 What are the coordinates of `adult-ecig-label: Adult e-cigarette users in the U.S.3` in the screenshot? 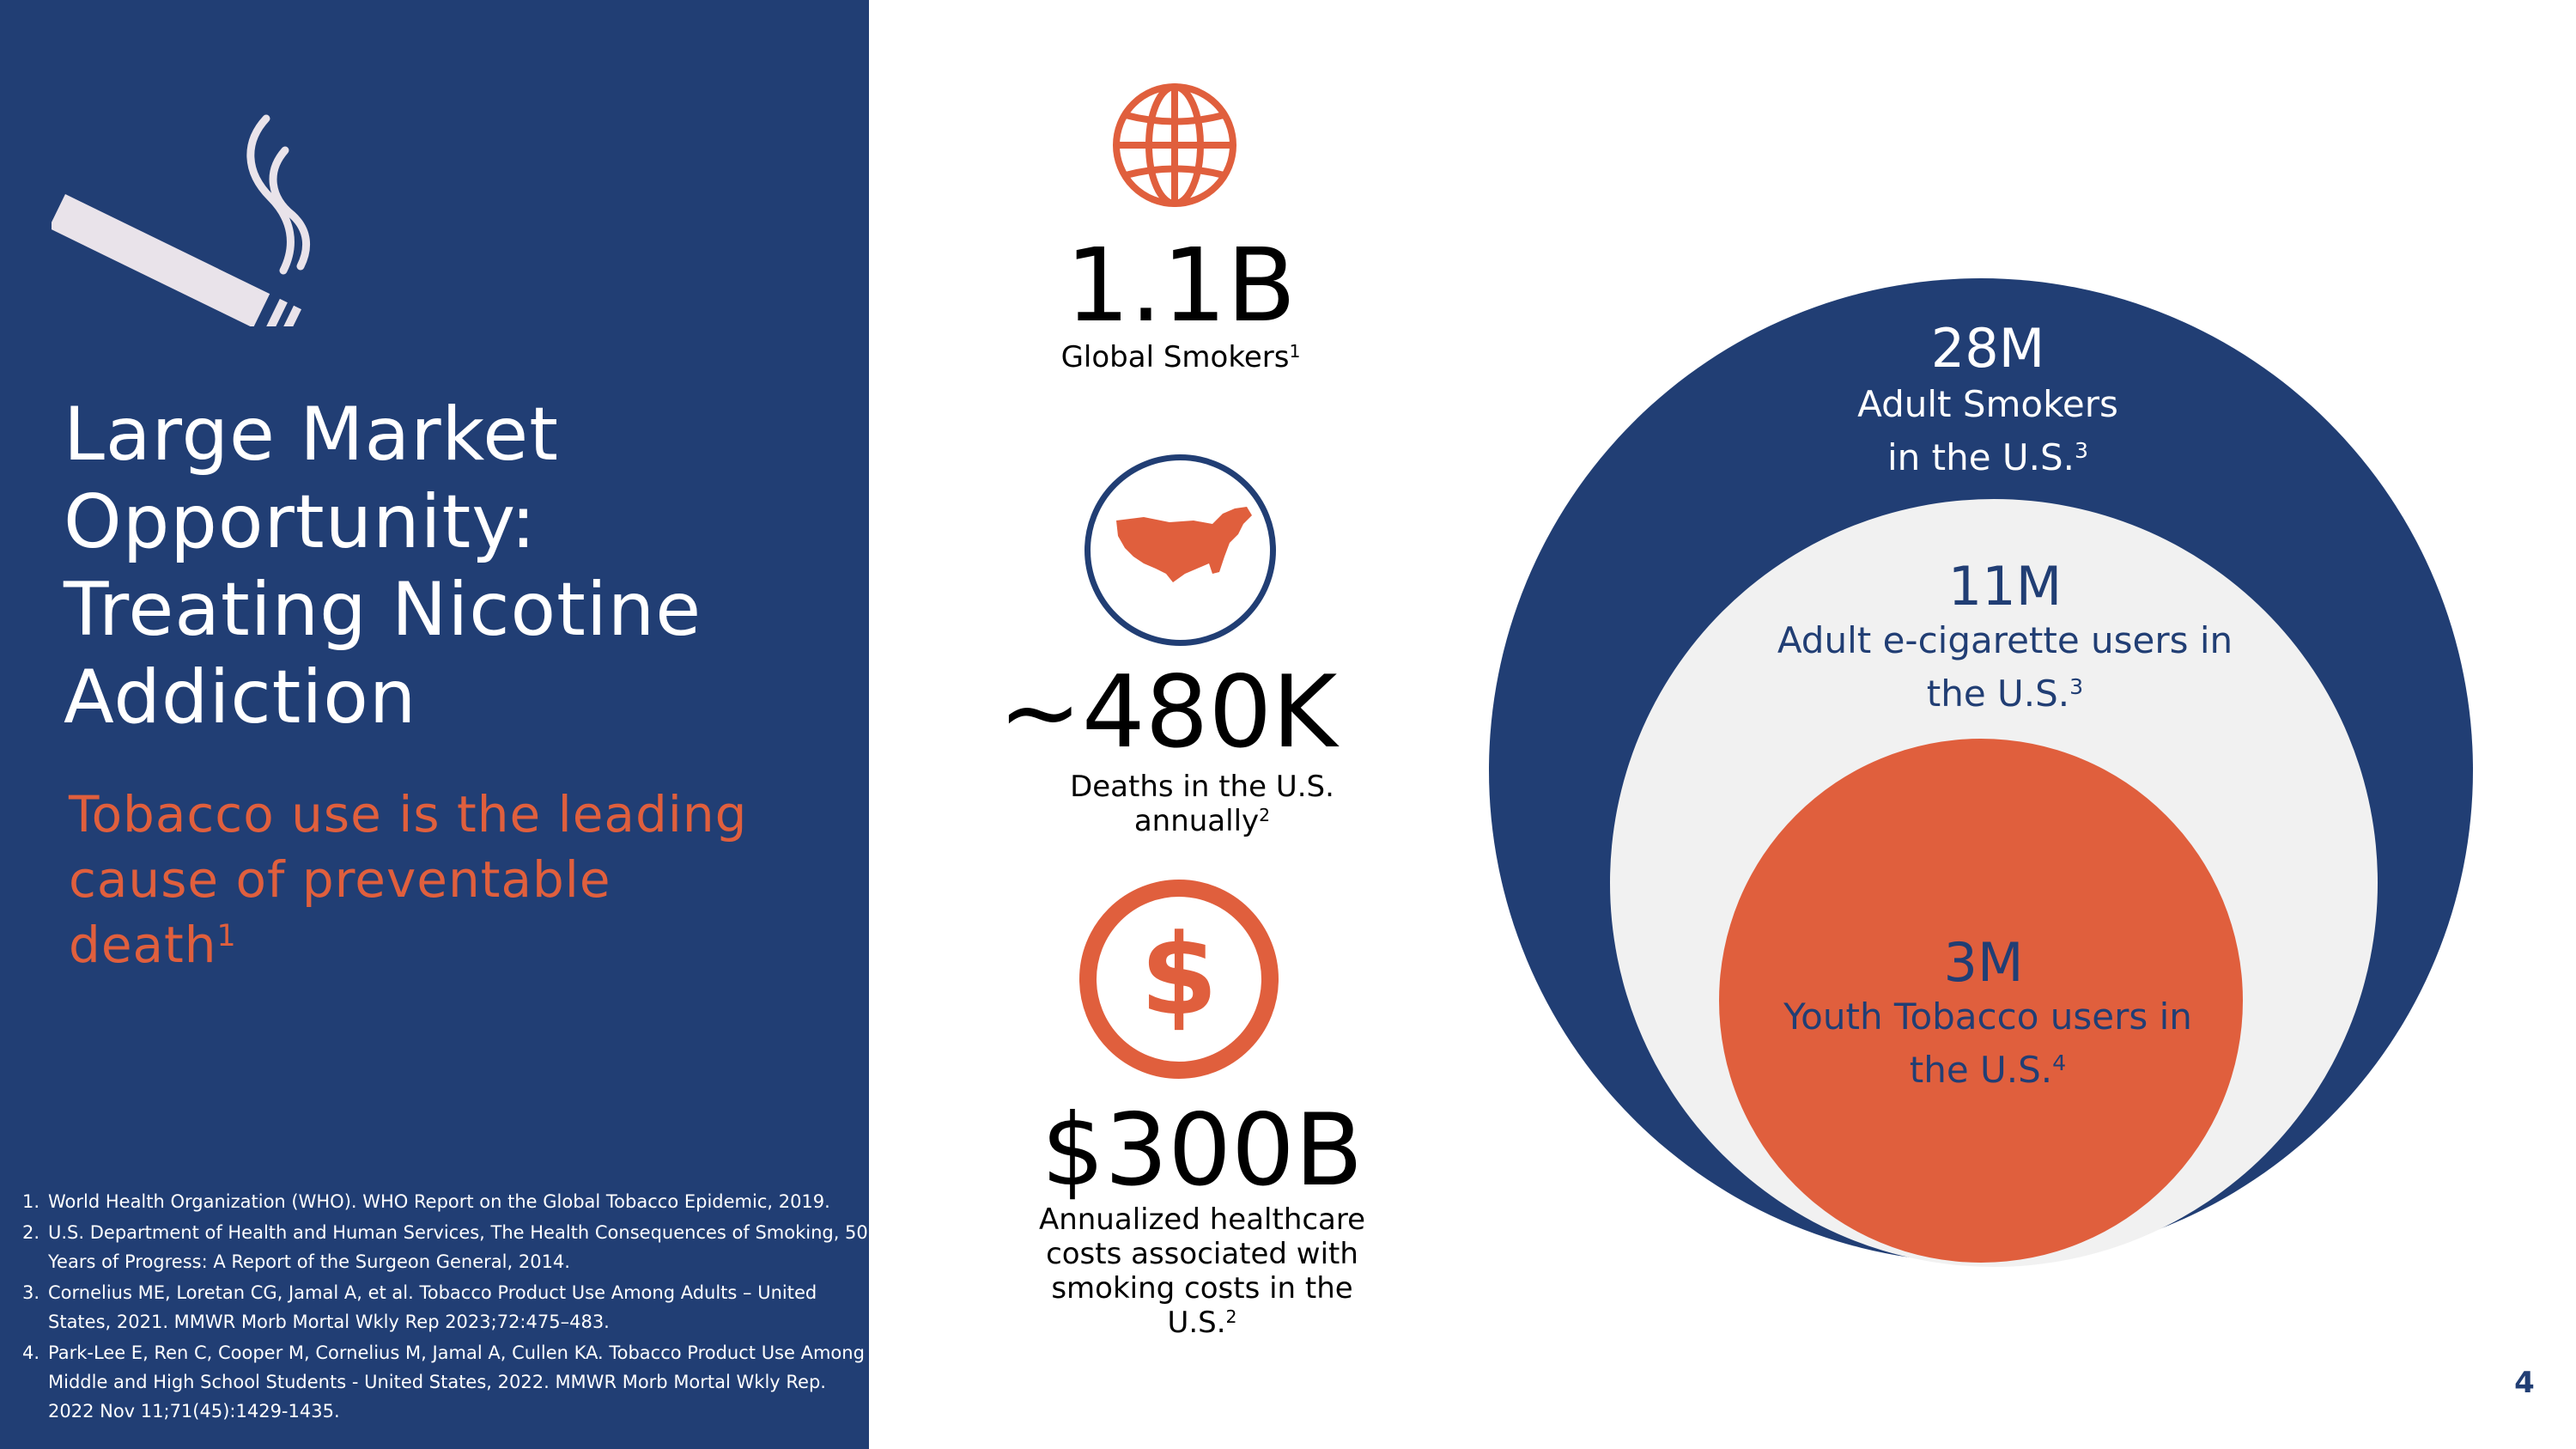 It's located at (2005, 667).